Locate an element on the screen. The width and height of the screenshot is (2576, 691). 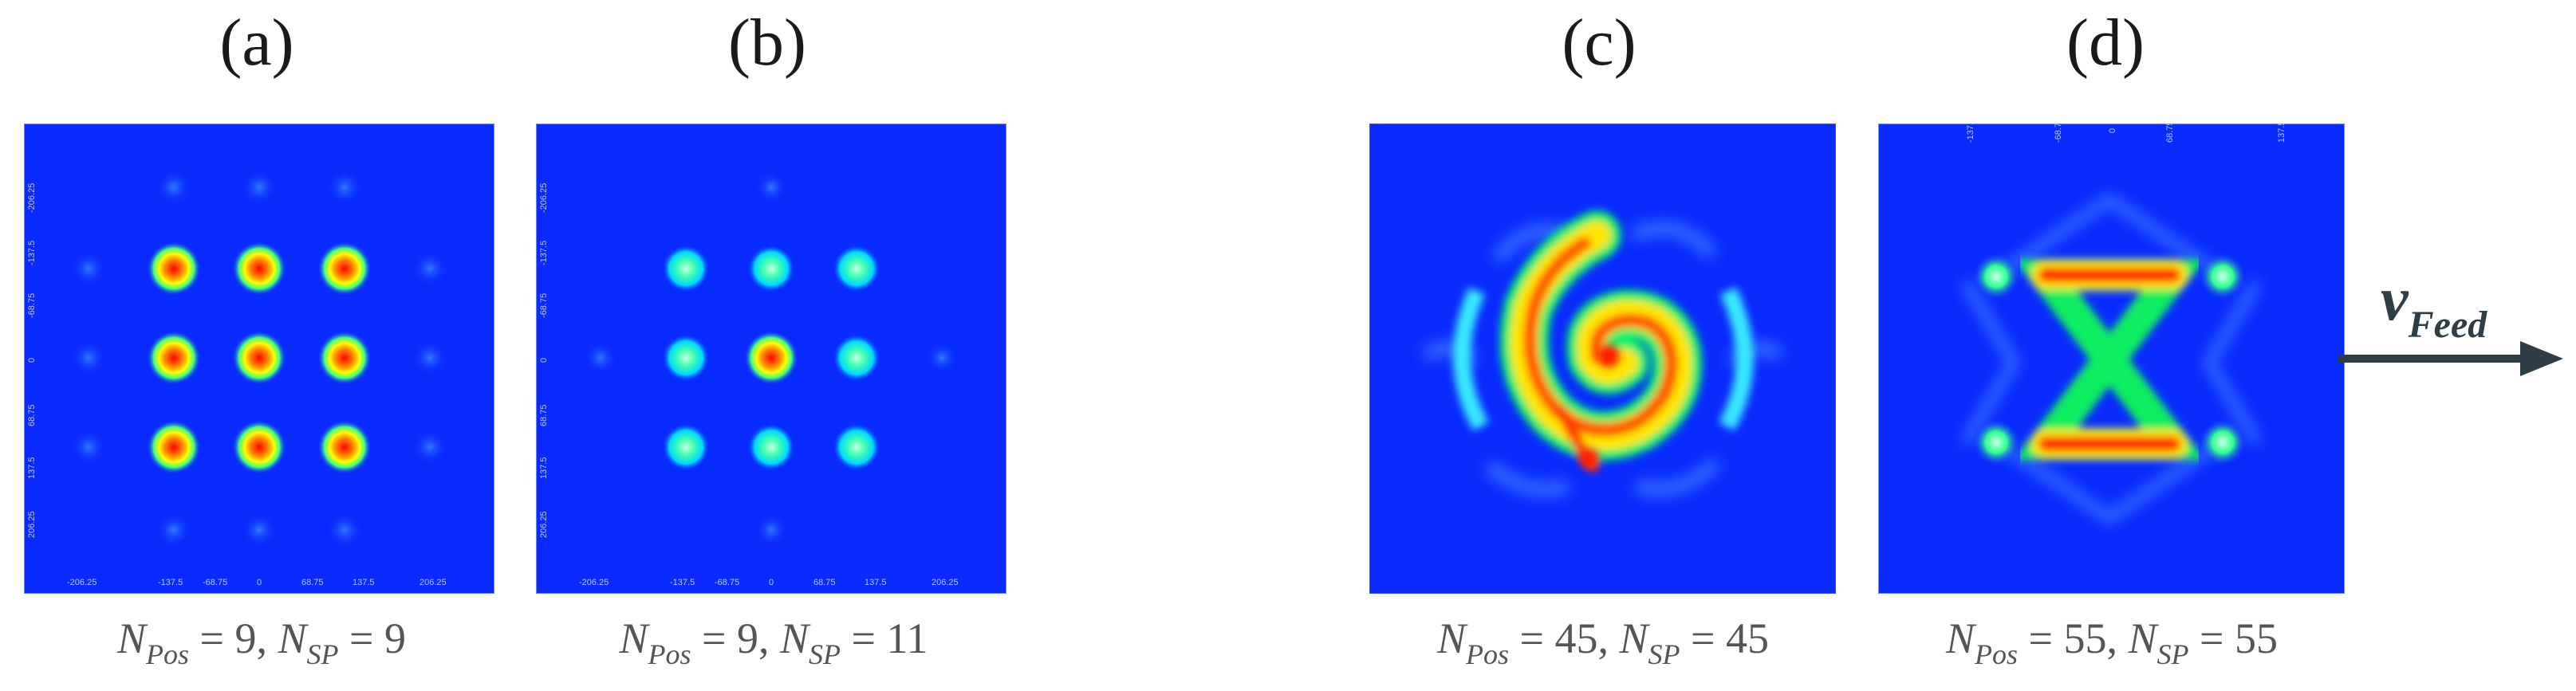
tick-y-b-3: 0 is located at coordinates (544, 360).